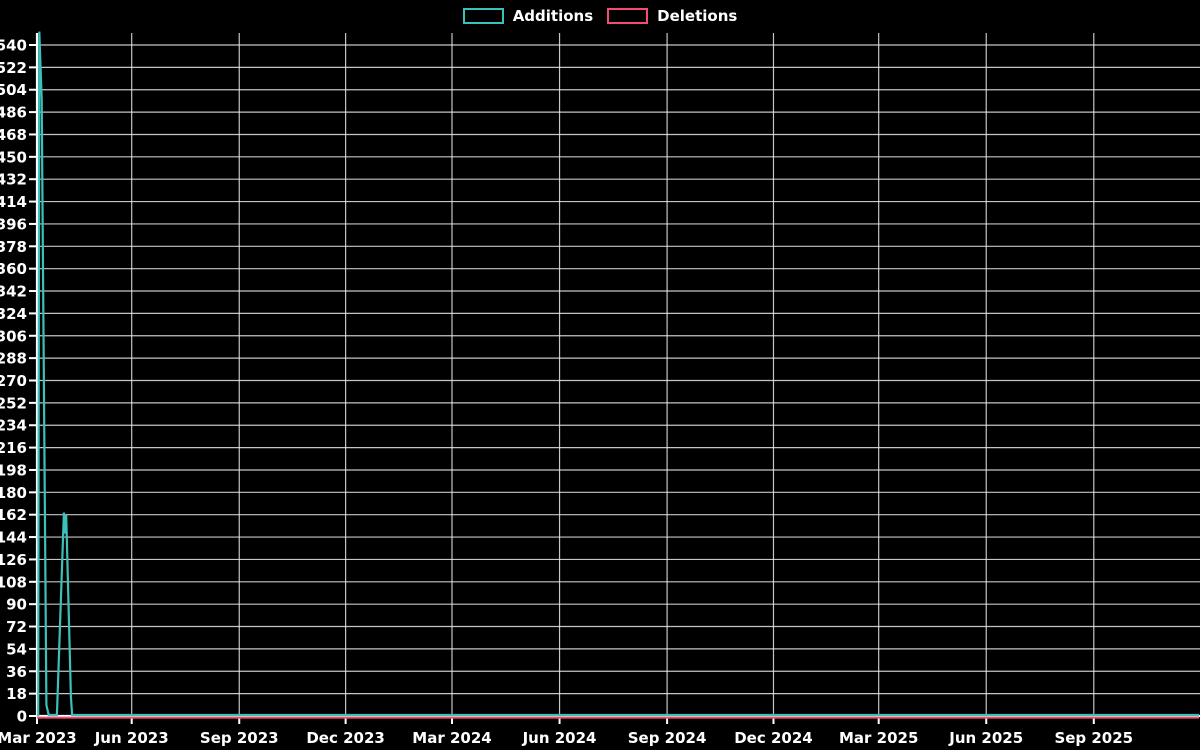  What do you see at coordinates (13, 46) in the screenshot?
I see `y-tick-label: 540` at bounding box center [13, 46].